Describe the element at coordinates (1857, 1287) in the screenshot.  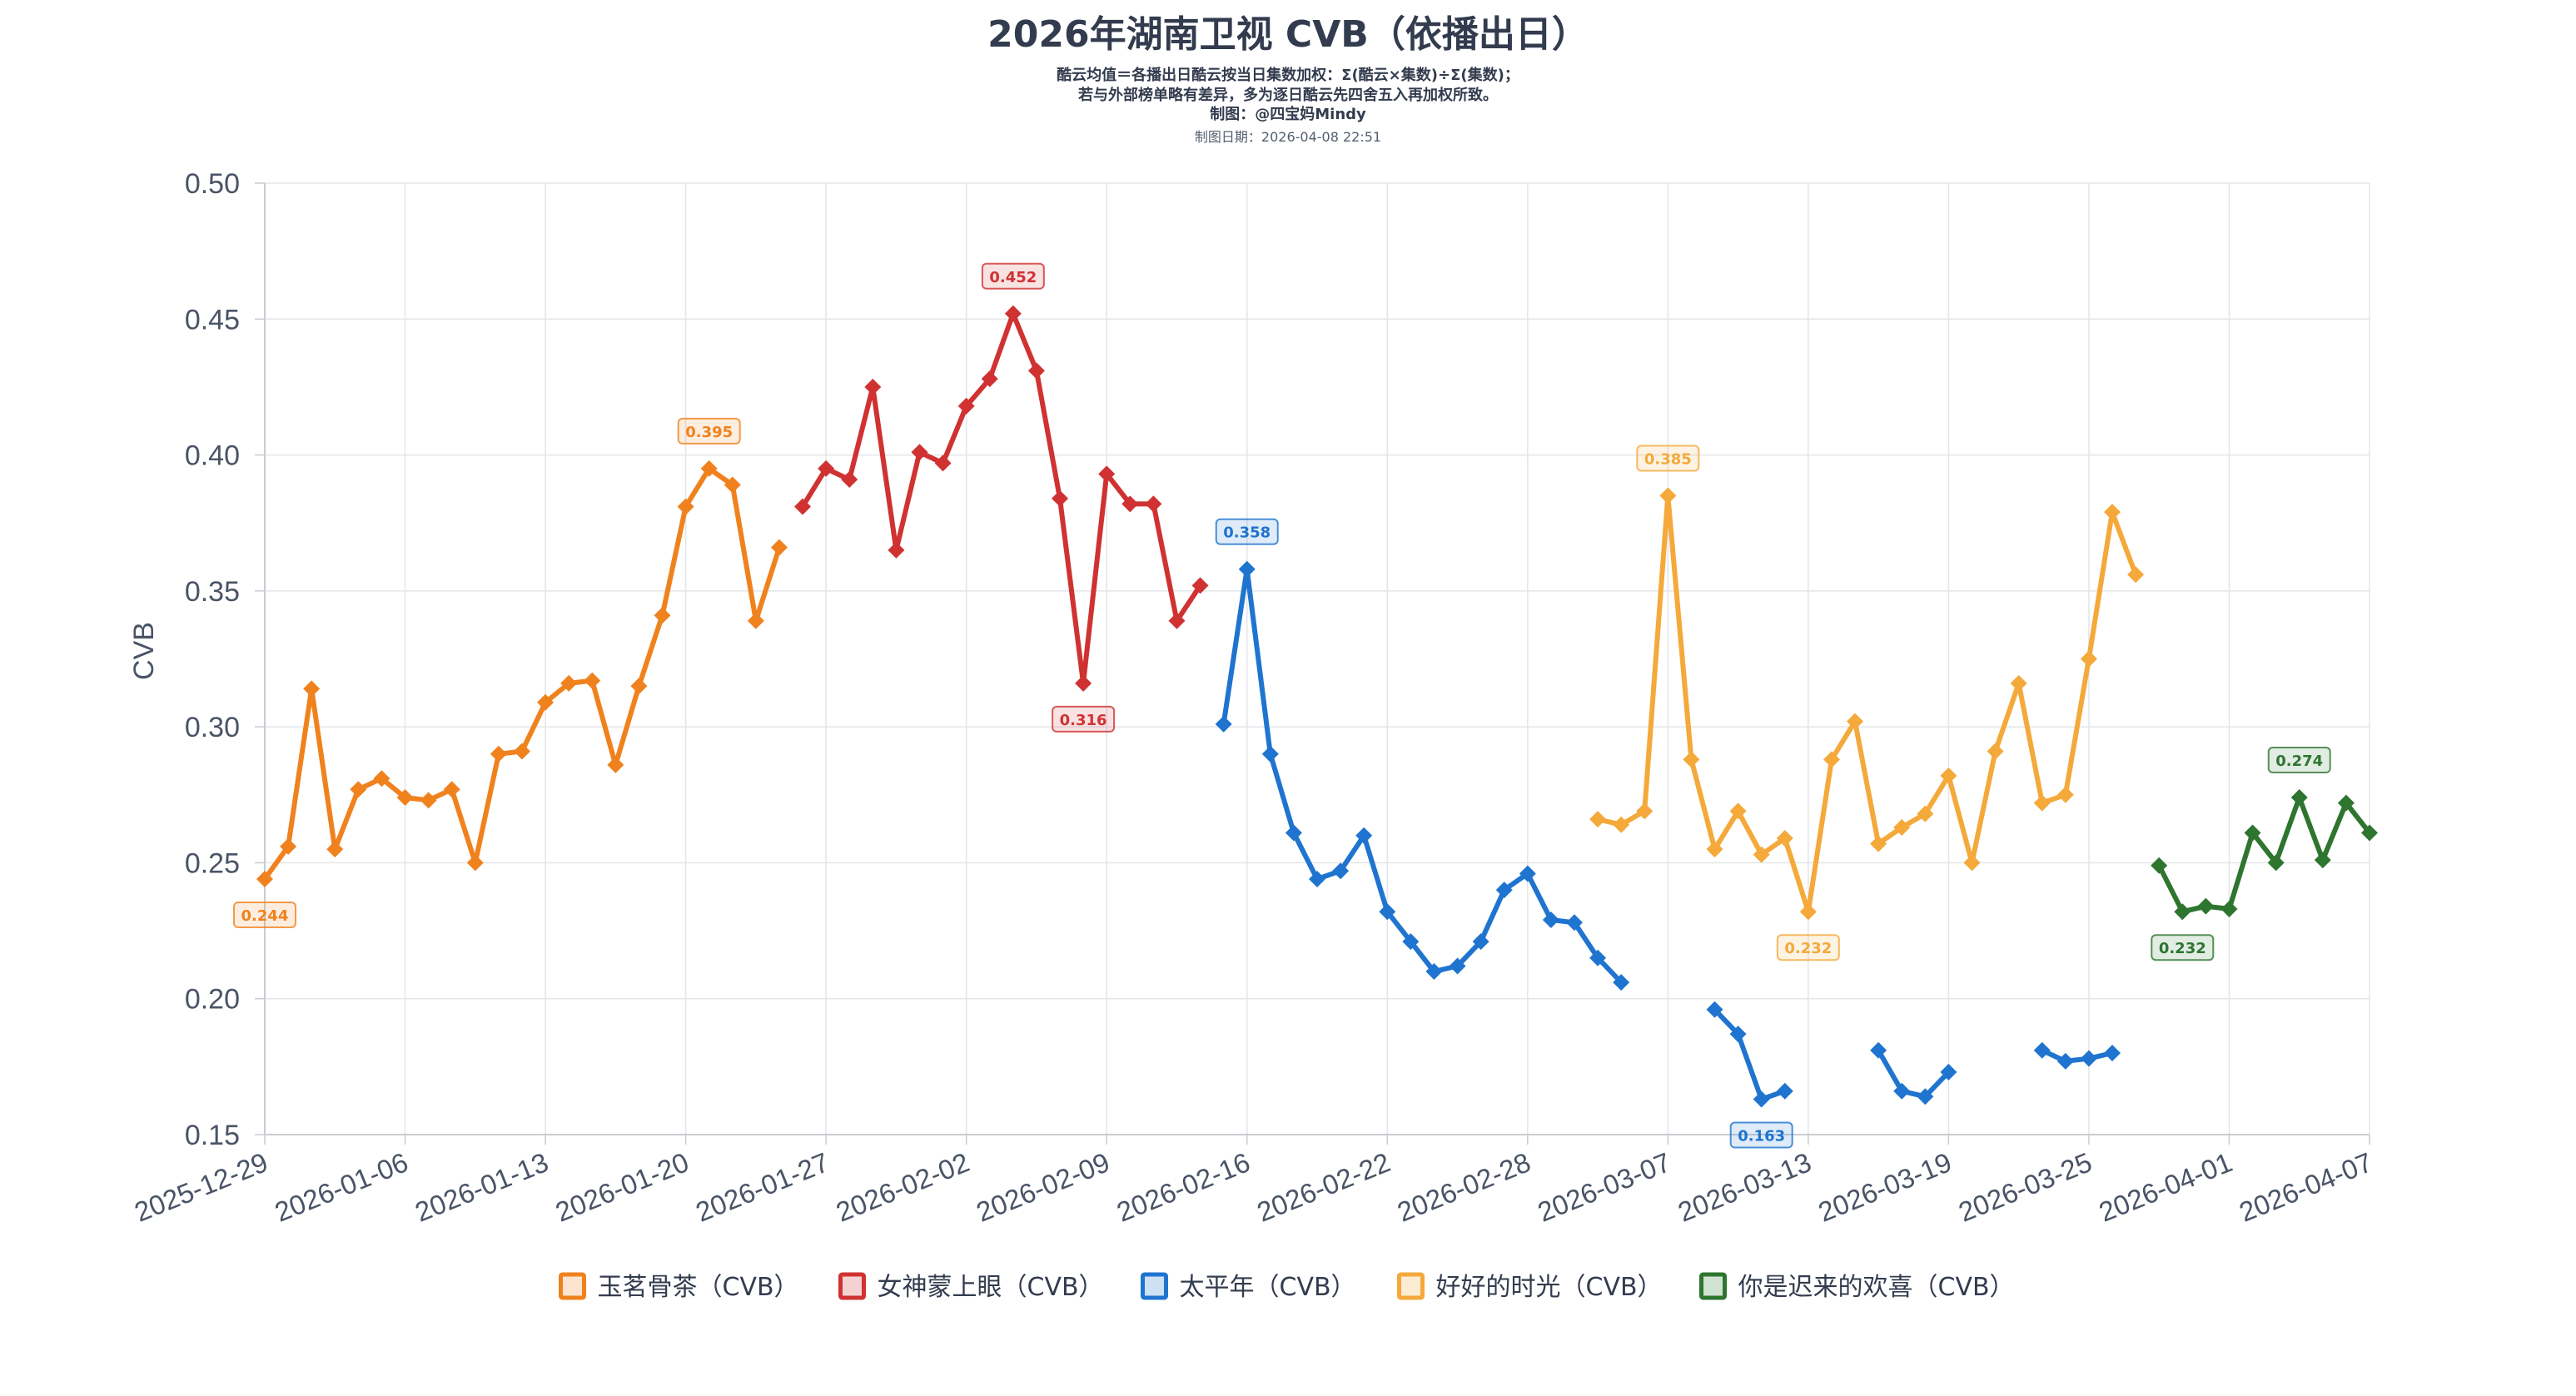
I see `legend-item-4: 你是迟来的欢喜（CVB）` at that location.